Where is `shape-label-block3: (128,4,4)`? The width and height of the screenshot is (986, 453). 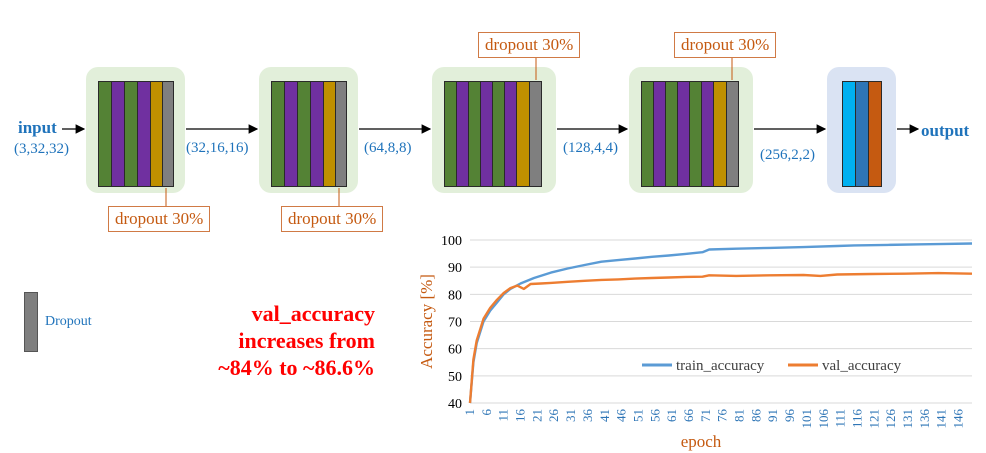 shape-label-block3: (128,4,4) is located at coordinates (590, 148).